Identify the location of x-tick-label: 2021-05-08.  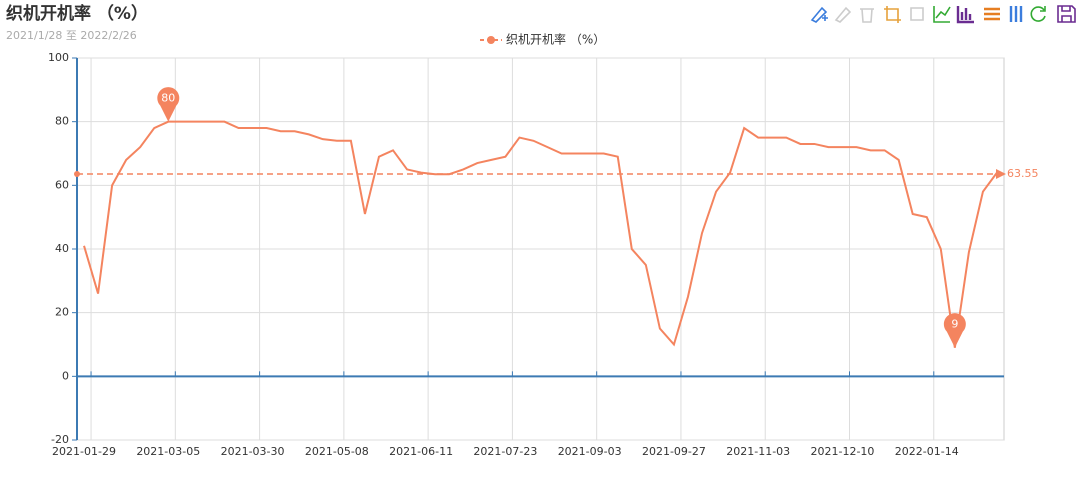
(337, 451).